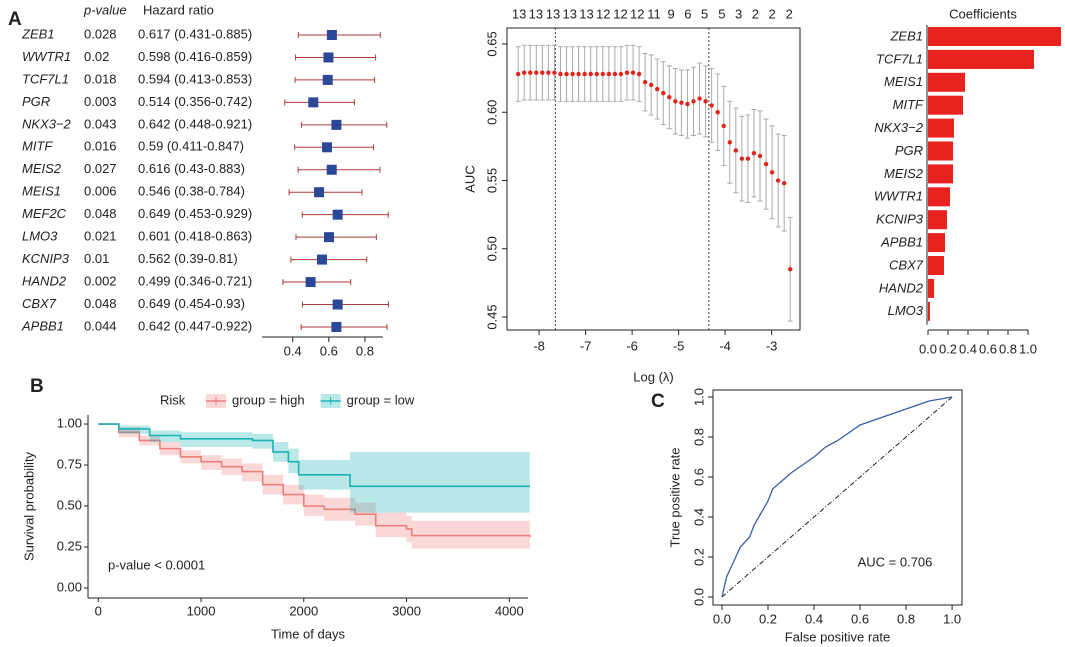 The image size is (1065, 647). Describe the element at coordinates (674, 498) in the screenshot. I see `y-axis-label: True positive rate` at that location.